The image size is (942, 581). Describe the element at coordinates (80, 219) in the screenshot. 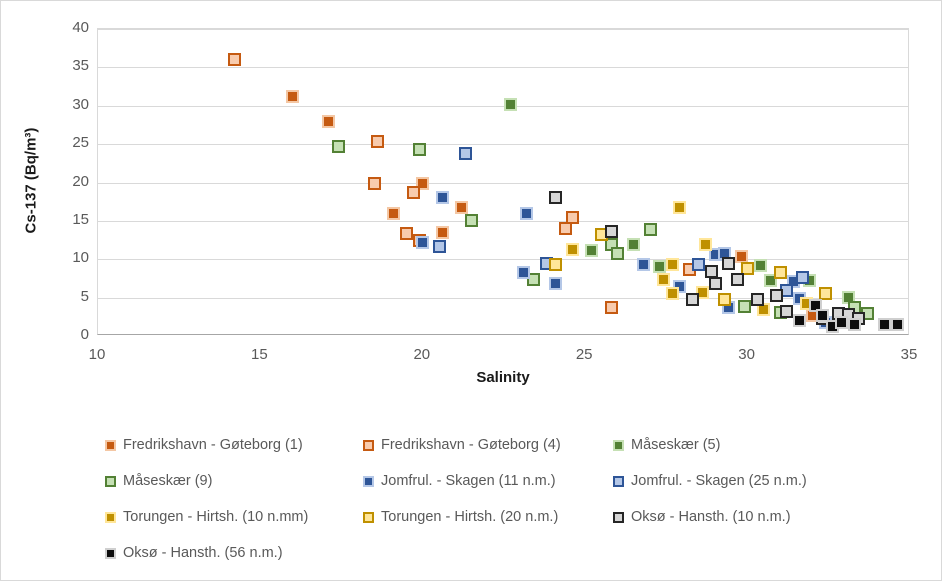

I see `y-tick-label: 15` at that location.